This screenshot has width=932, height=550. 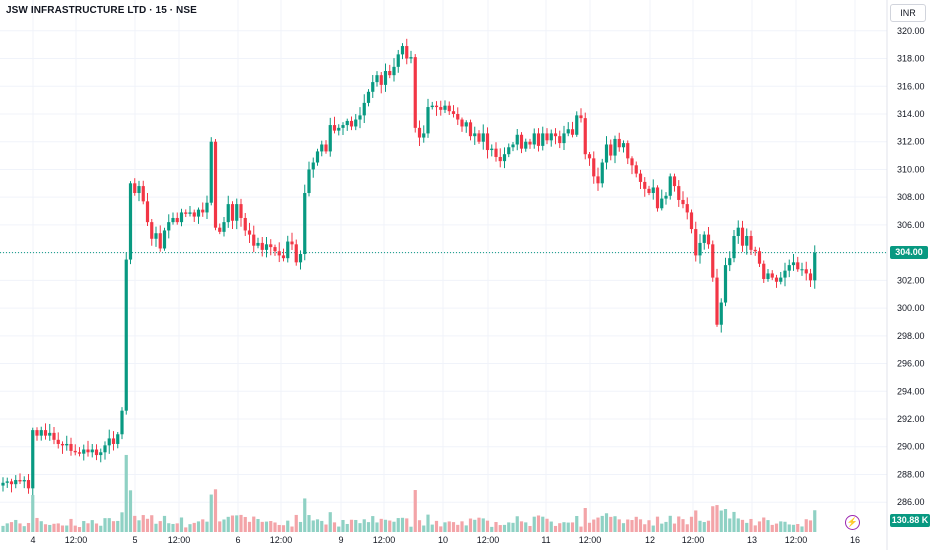 I want to click on lightning-icon: ⚡, so click(x=852, y=522).